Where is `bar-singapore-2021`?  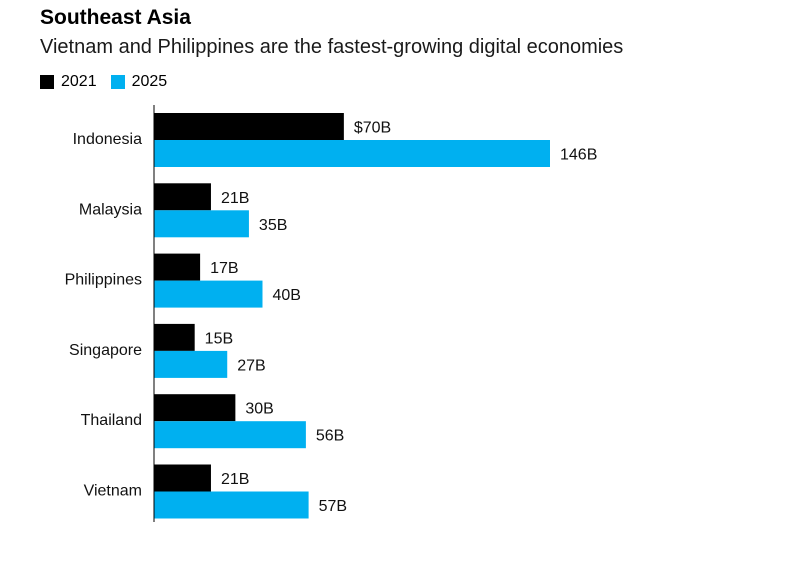
bar-singapore-2021 is located at coordinates (174, 337).